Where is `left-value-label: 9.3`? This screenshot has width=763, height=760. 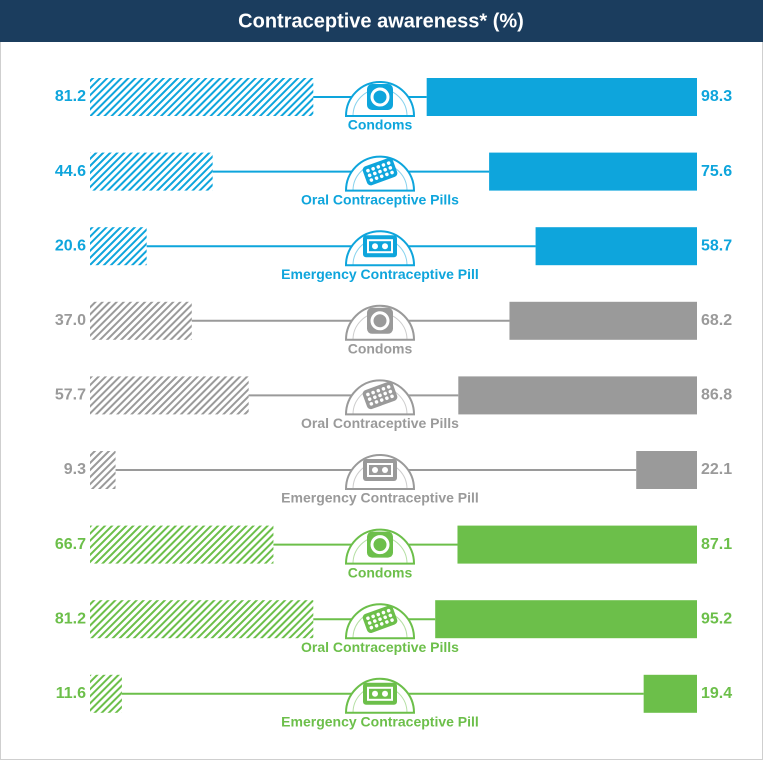
left-value-label: 9.3 is located at coordinates (75, 469).